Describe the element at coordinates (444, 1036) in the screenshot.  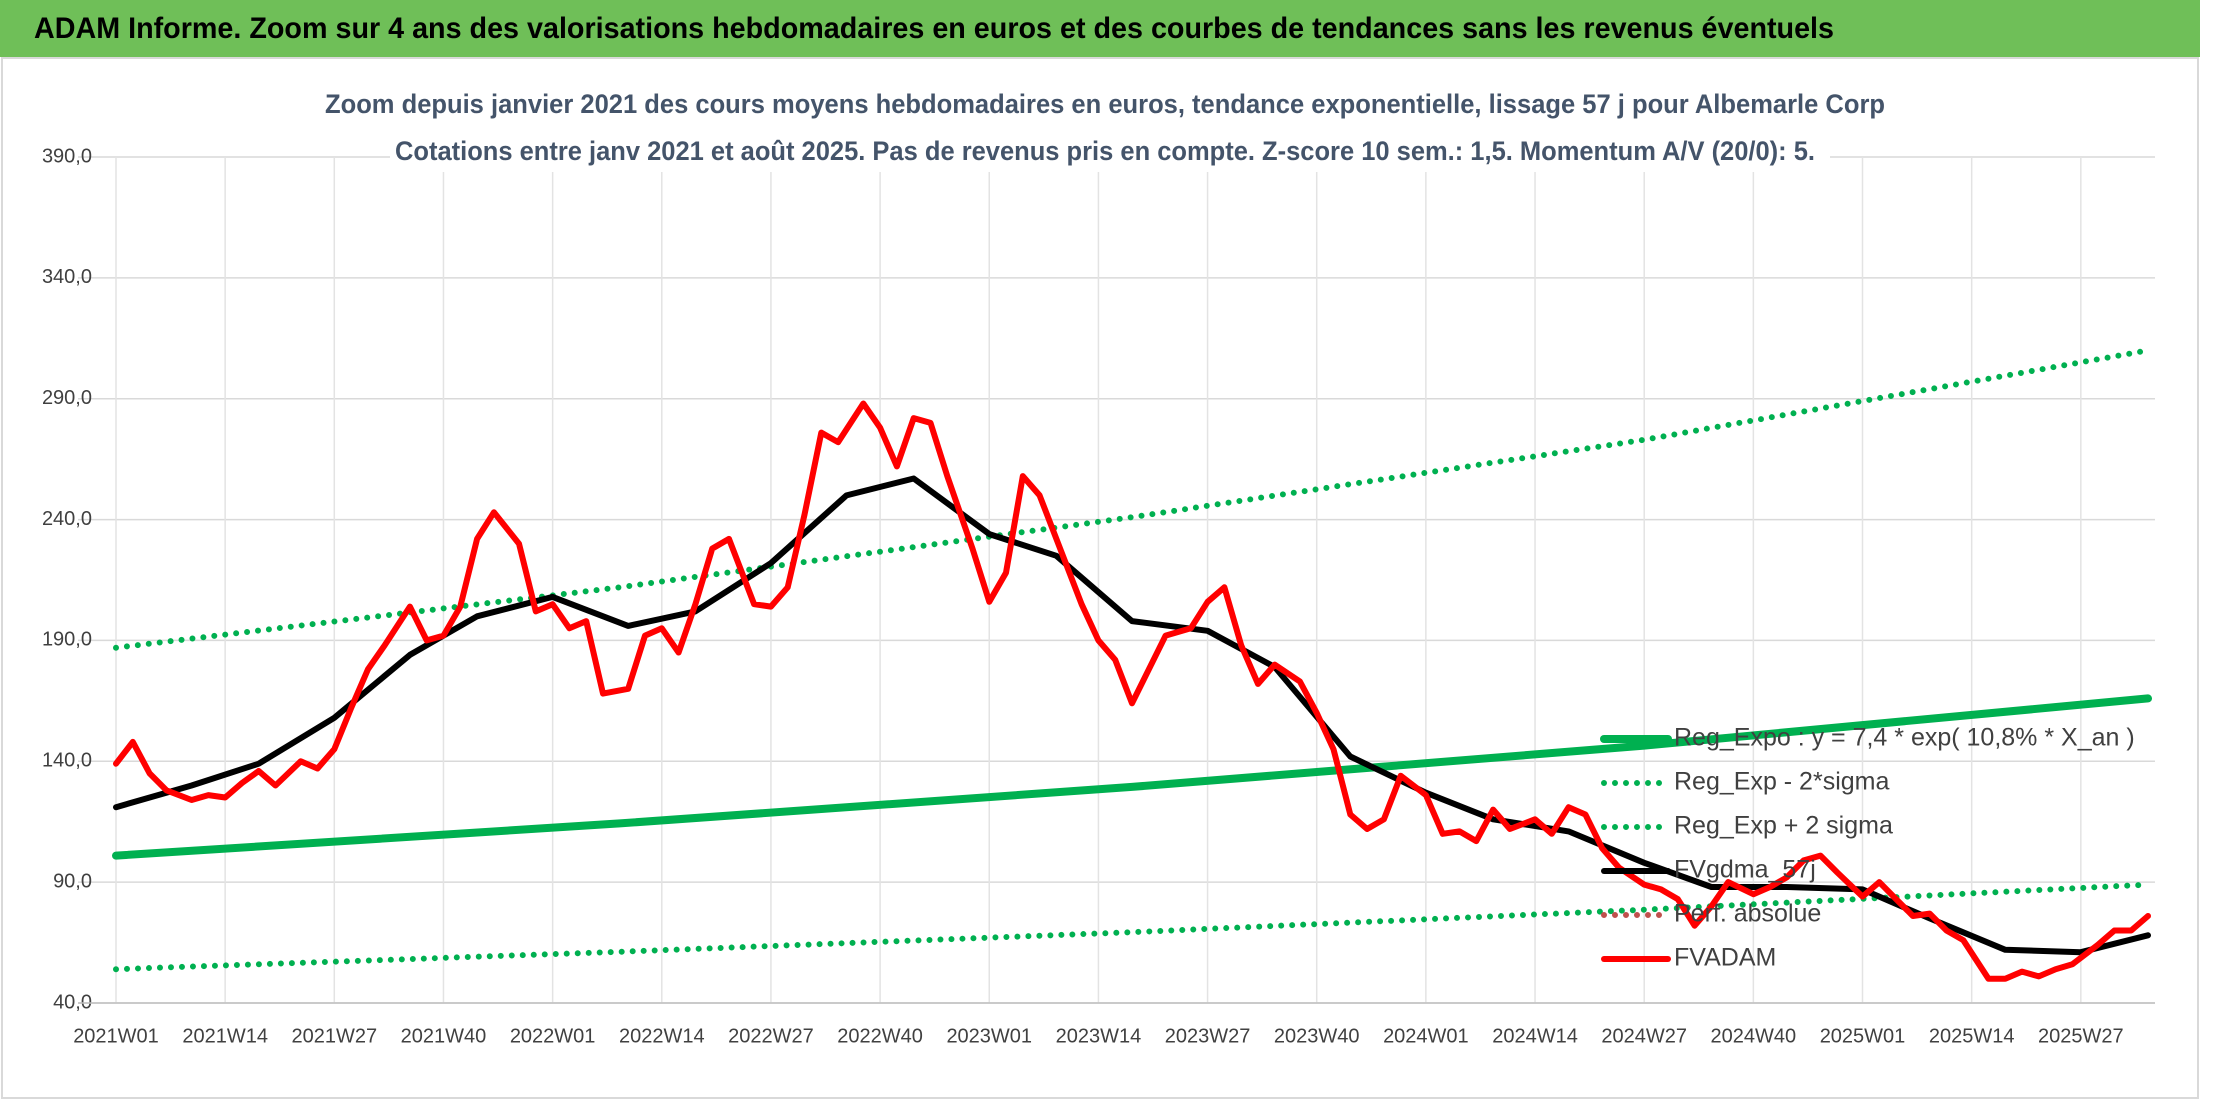
I see `x-tick-label: 2021W40` at that location.